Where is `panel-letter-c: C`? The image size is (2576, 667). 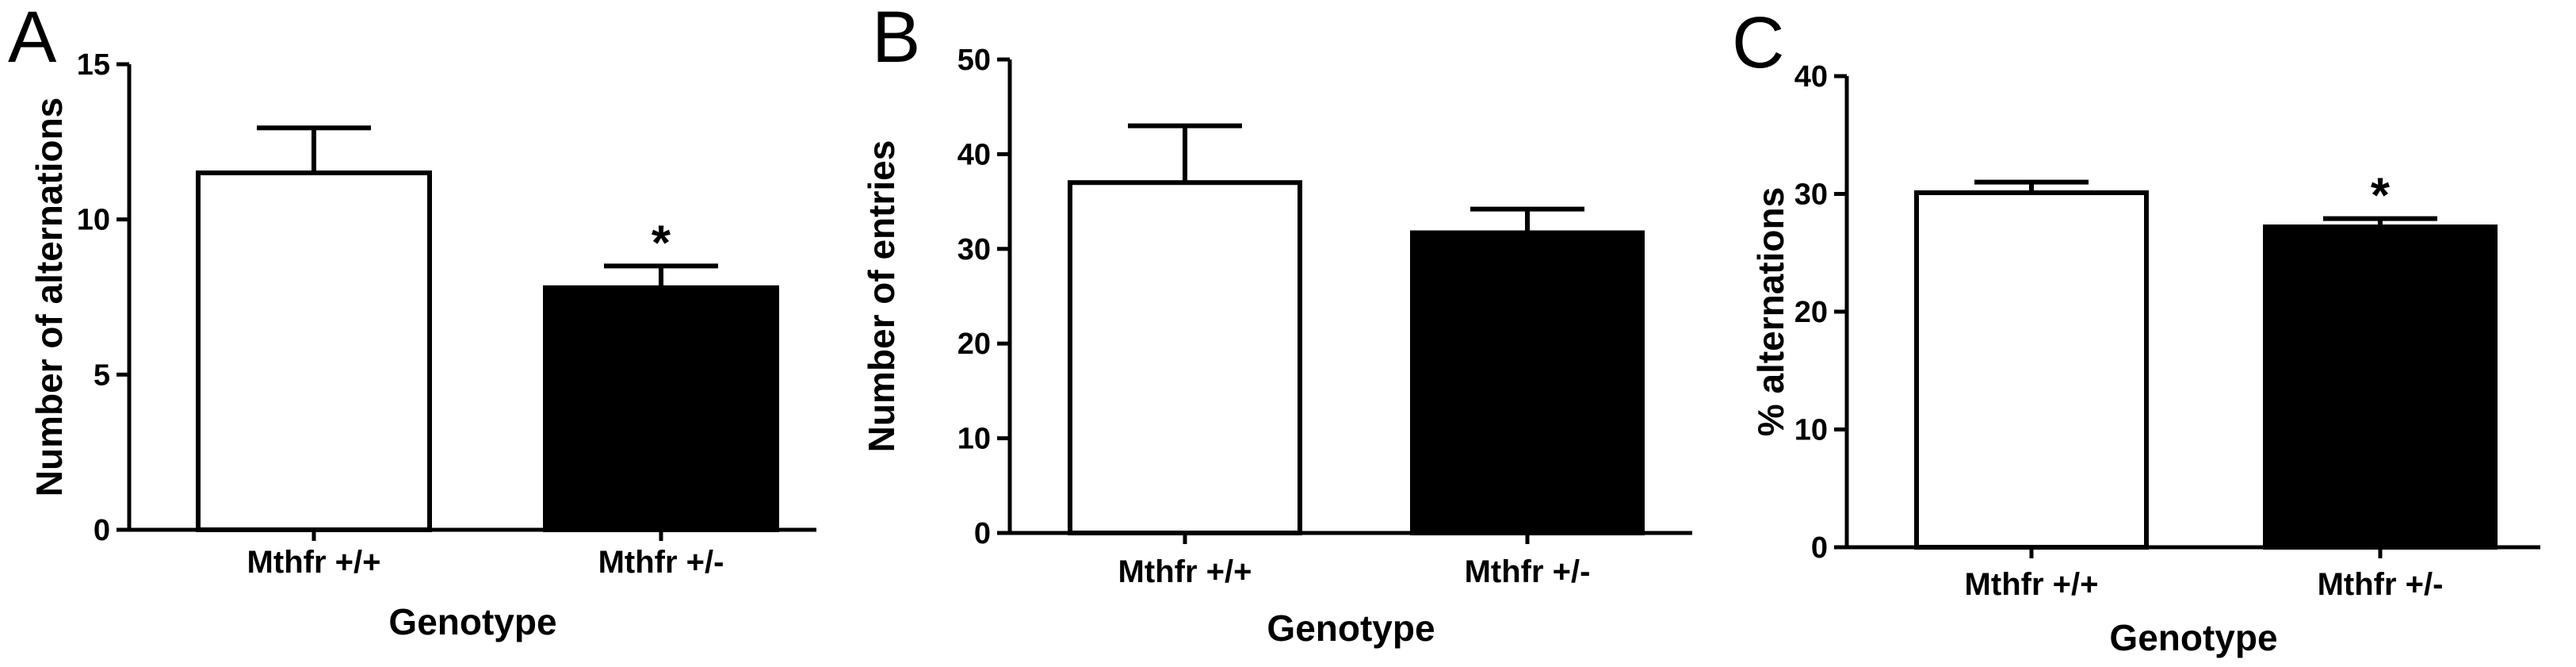 panel-letter-c: C is located at coordinates (1758, 42).